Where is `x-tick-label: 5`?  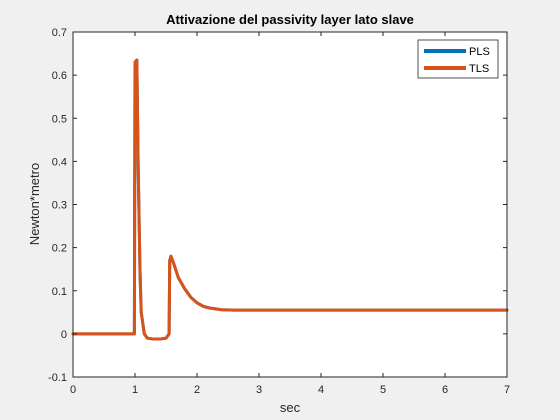
x-tick-label: 5 is located at coordinates (383, 390).